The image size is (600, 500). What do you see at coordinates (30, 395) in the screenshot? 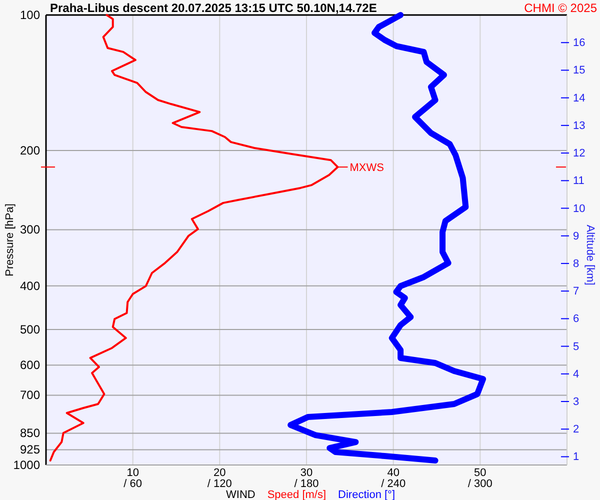
I see `y-tick-label: 700` at bounding box center [30, 395].